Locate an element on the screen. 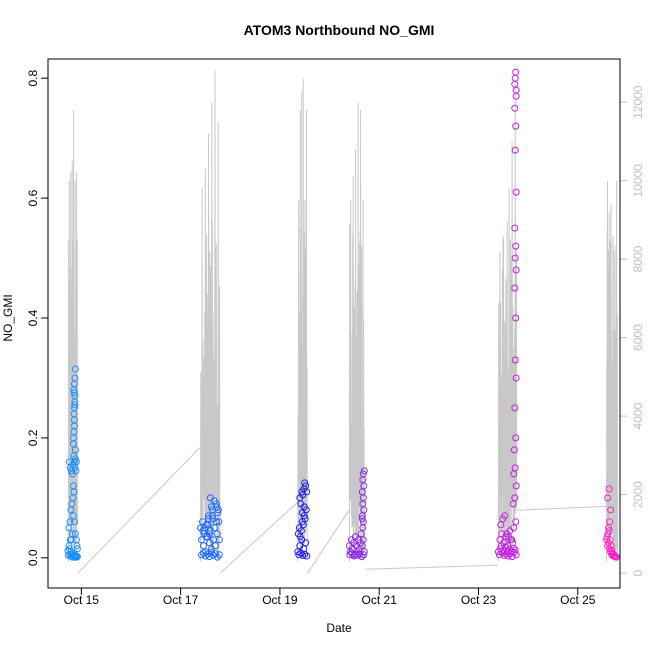 The width and height of the screenshot is (650, 650). x-tick-label: Oct 25 is located at coordinates (578, 600).